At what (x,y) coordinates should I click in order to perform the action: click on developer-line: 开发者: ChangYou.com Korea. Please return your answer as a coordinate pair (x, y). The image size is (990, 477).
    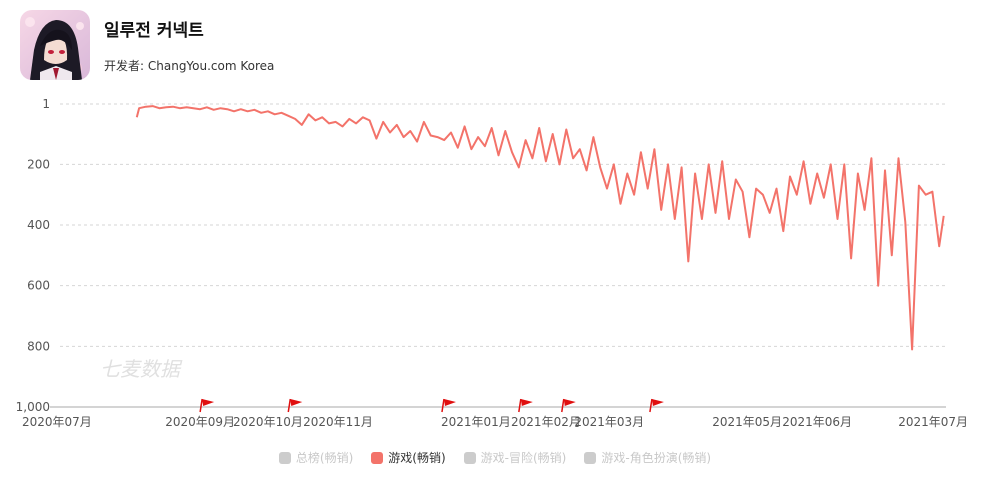
    Looking at the image, I should click on (189, 65).